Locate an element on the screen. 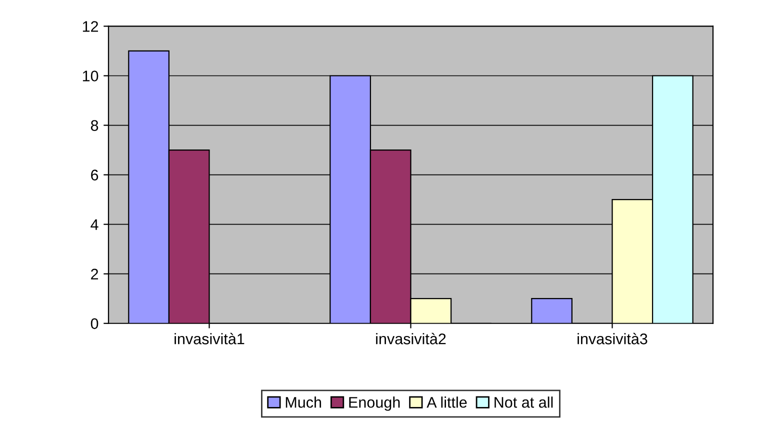 The height and width of the screenshot is (437, 775). legend-label: Not at all is located at coordinates (523, 402).